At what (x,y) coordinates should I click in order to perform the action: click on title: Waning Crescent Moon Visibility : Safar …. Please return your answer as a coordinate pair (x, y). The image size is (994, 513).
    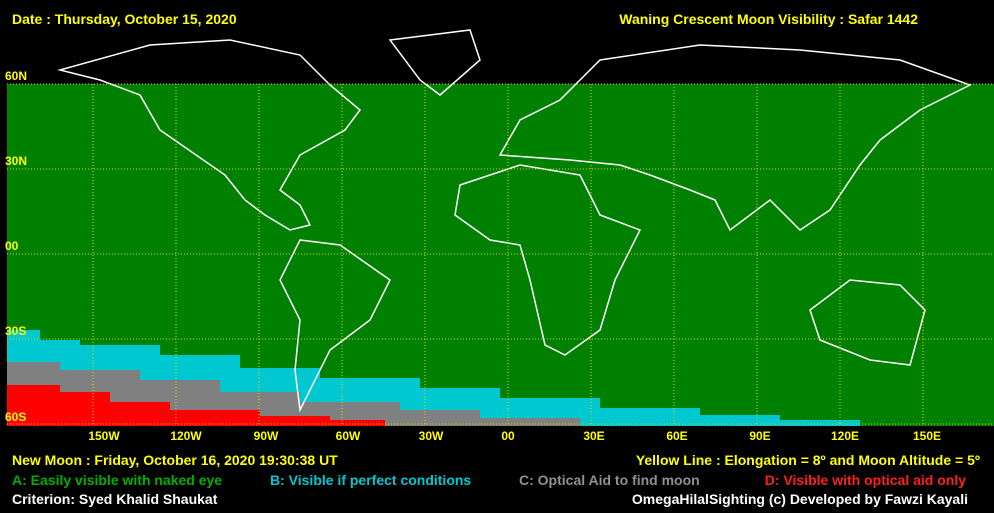
    Looking at the image, I should click on (768, 19).